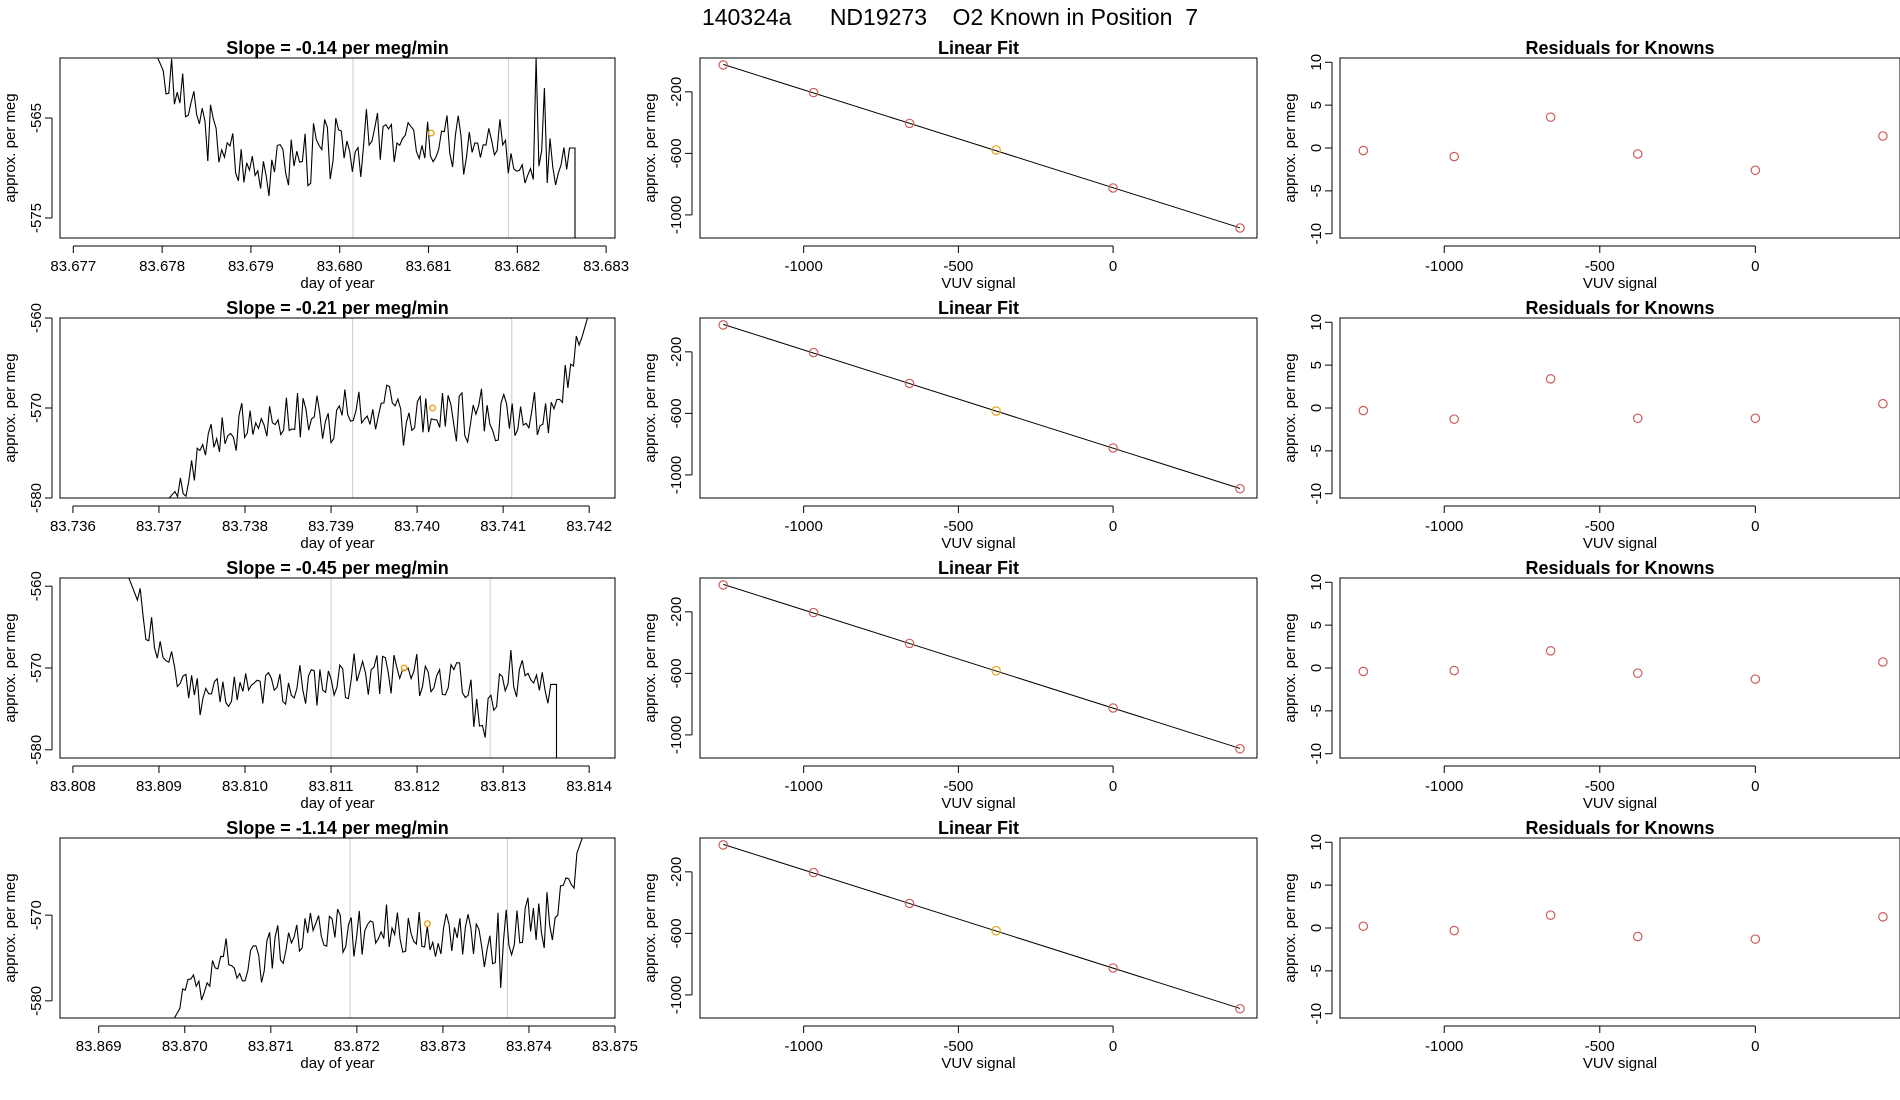 The image size is (1900, 1100). Describe the element at coordinates (589, 526) in the screenshot. I see `x-tick-label: 83.742` at that location.